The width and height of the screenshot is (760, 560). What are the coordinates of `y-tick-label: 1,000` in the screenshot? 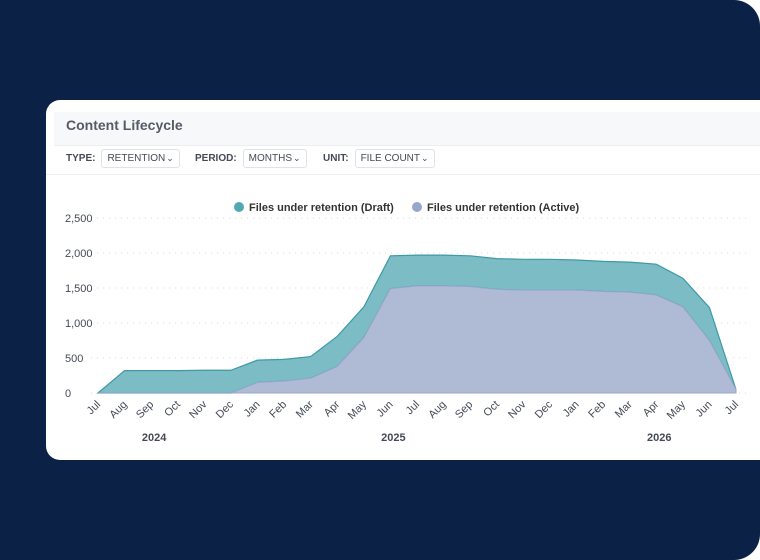 It's located at (79, 324).